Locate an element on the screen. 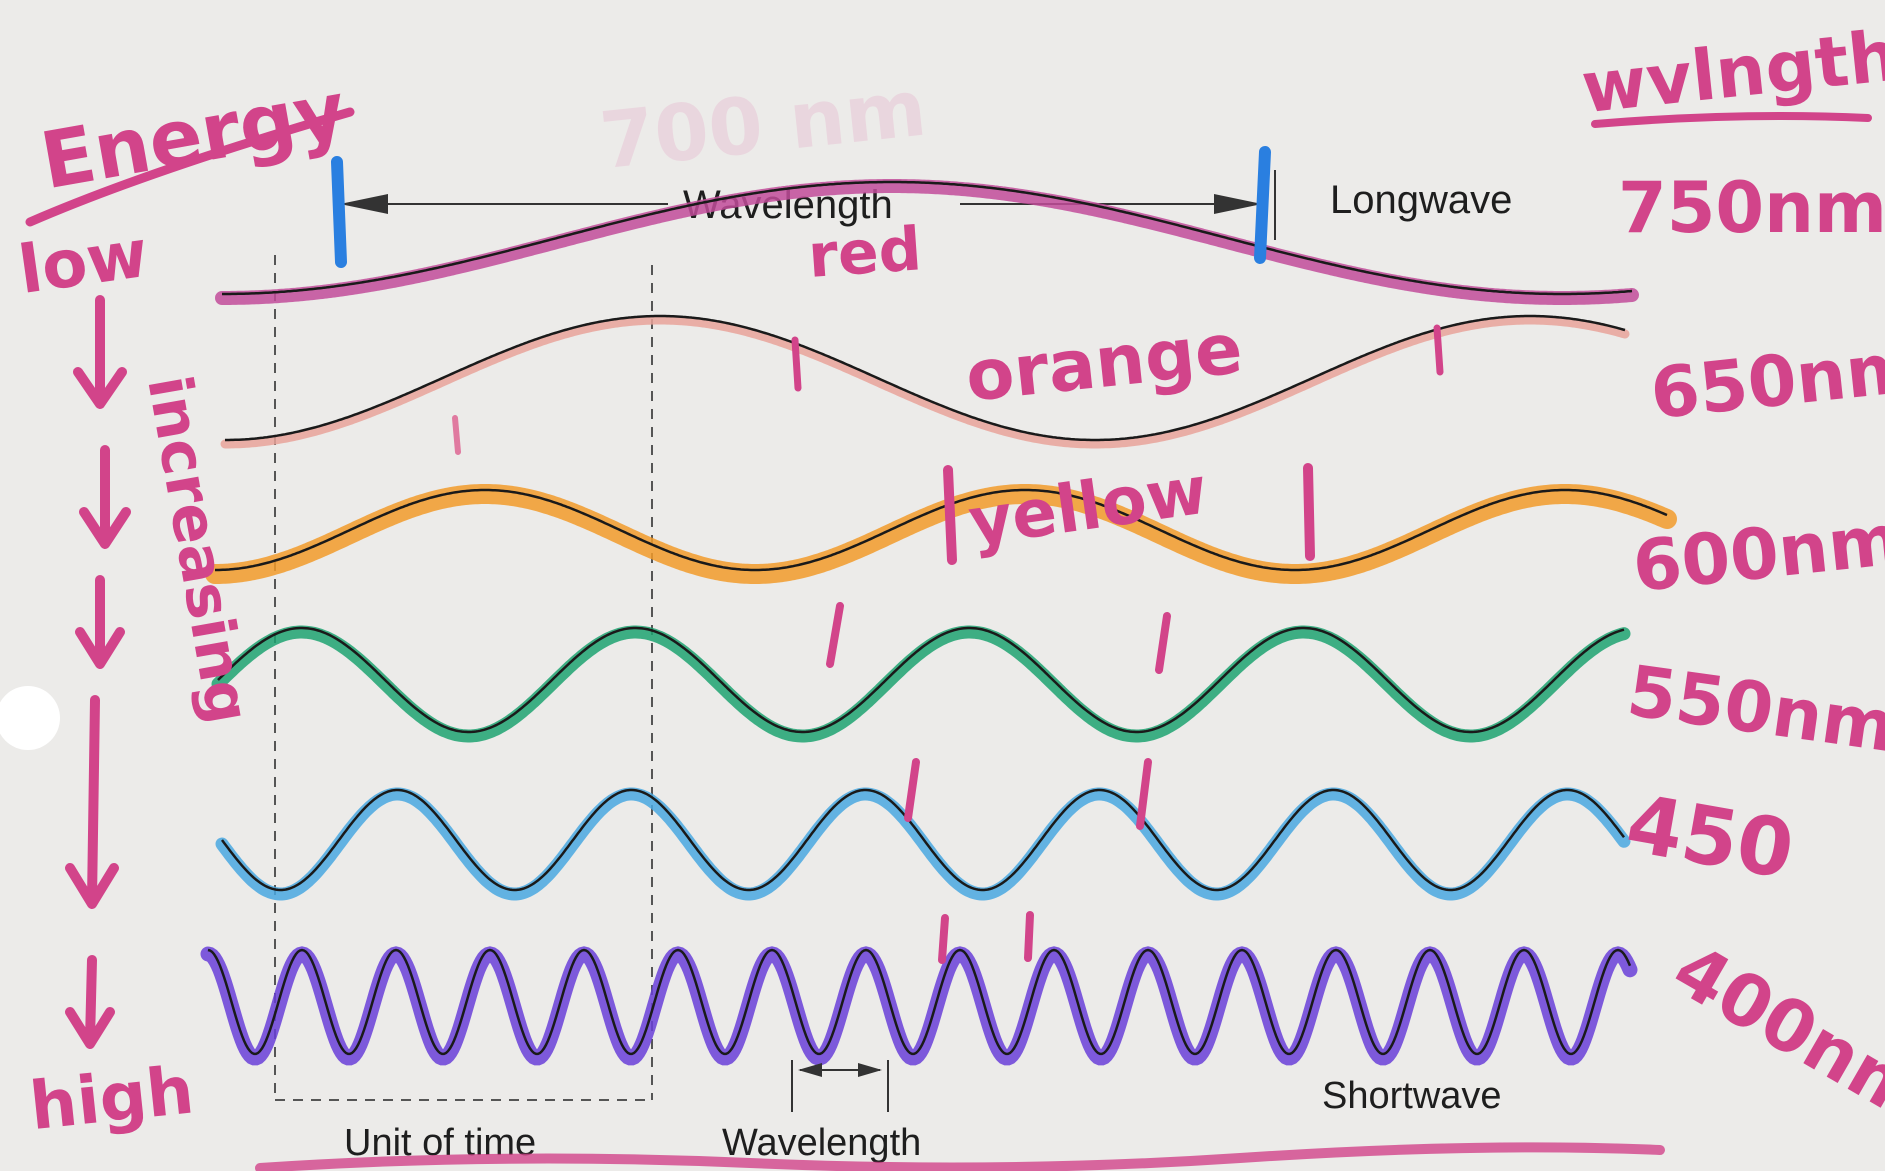 The width and height of the screenshot is (1885, 1171). wave-red-line is located at coordinates (927, 238).